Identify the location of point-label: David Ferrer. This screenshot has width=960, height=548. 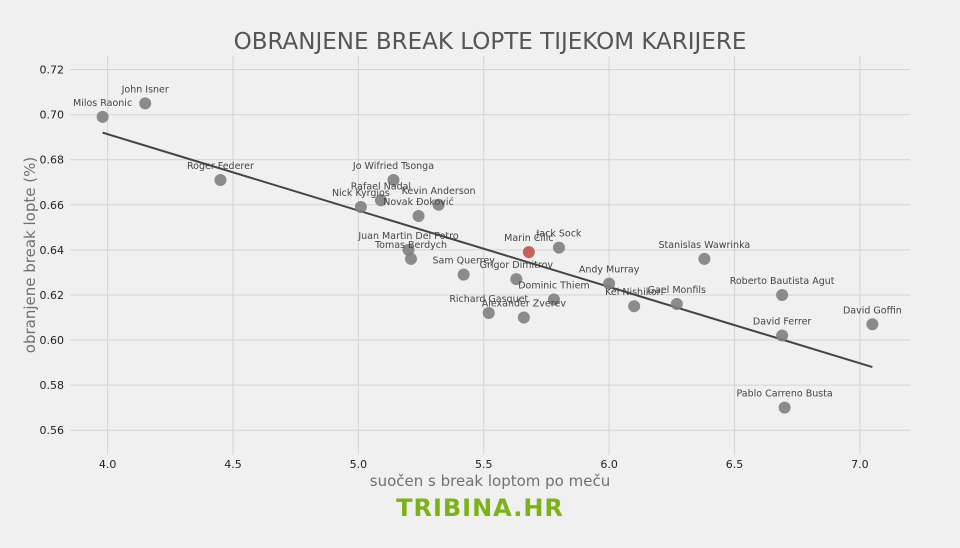
(782, 322).